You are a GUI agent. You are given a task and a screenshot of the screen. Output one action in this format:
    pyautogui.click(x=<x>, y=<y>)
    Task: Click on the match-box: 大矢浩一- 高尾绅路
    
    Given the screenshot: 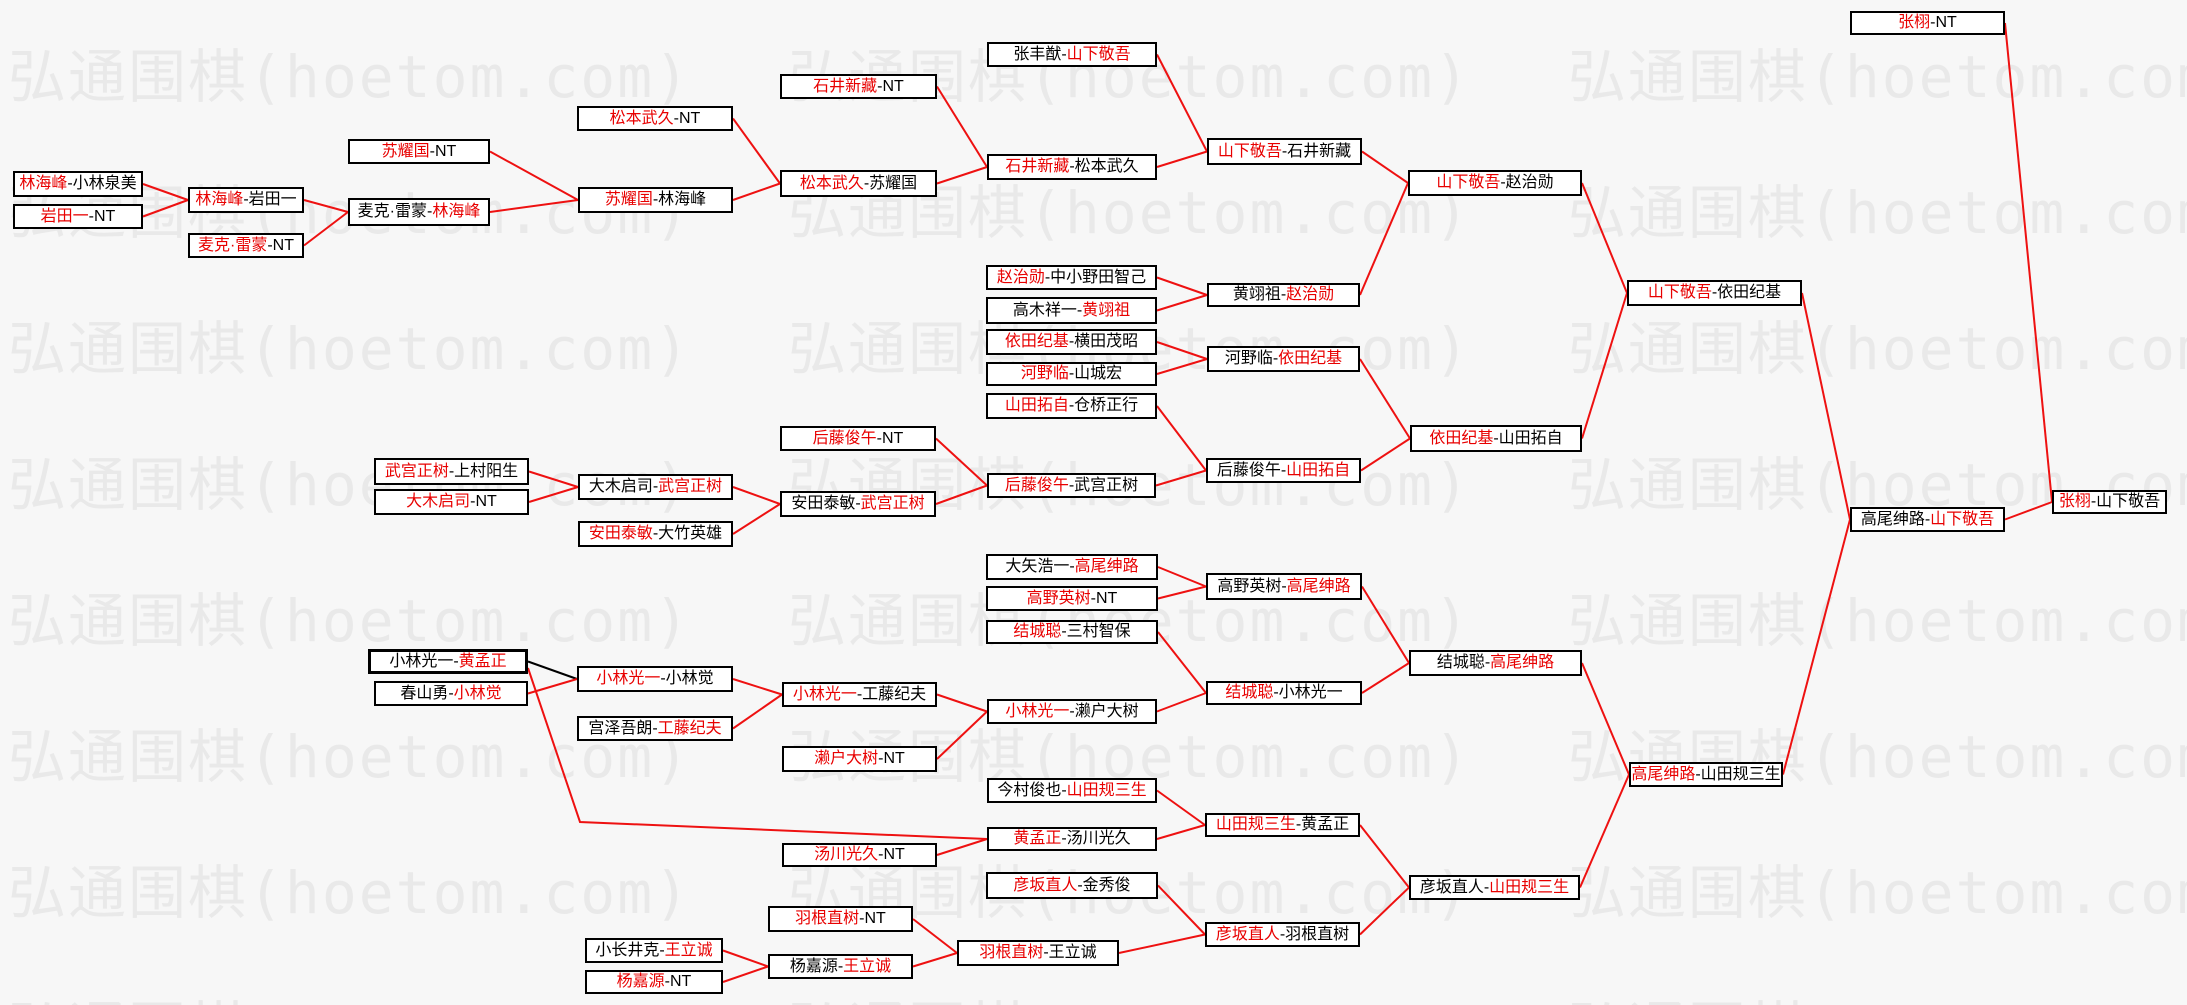 What is the action you would take?
    pyautogui.click(x=1072, y=567)
    